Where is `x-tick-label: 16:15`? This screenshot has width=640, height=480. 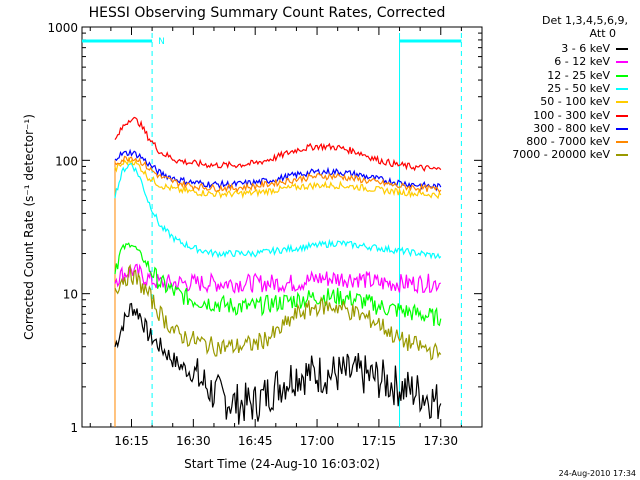 x-tick-label: 16:15 is located at coordinates (131, 441).